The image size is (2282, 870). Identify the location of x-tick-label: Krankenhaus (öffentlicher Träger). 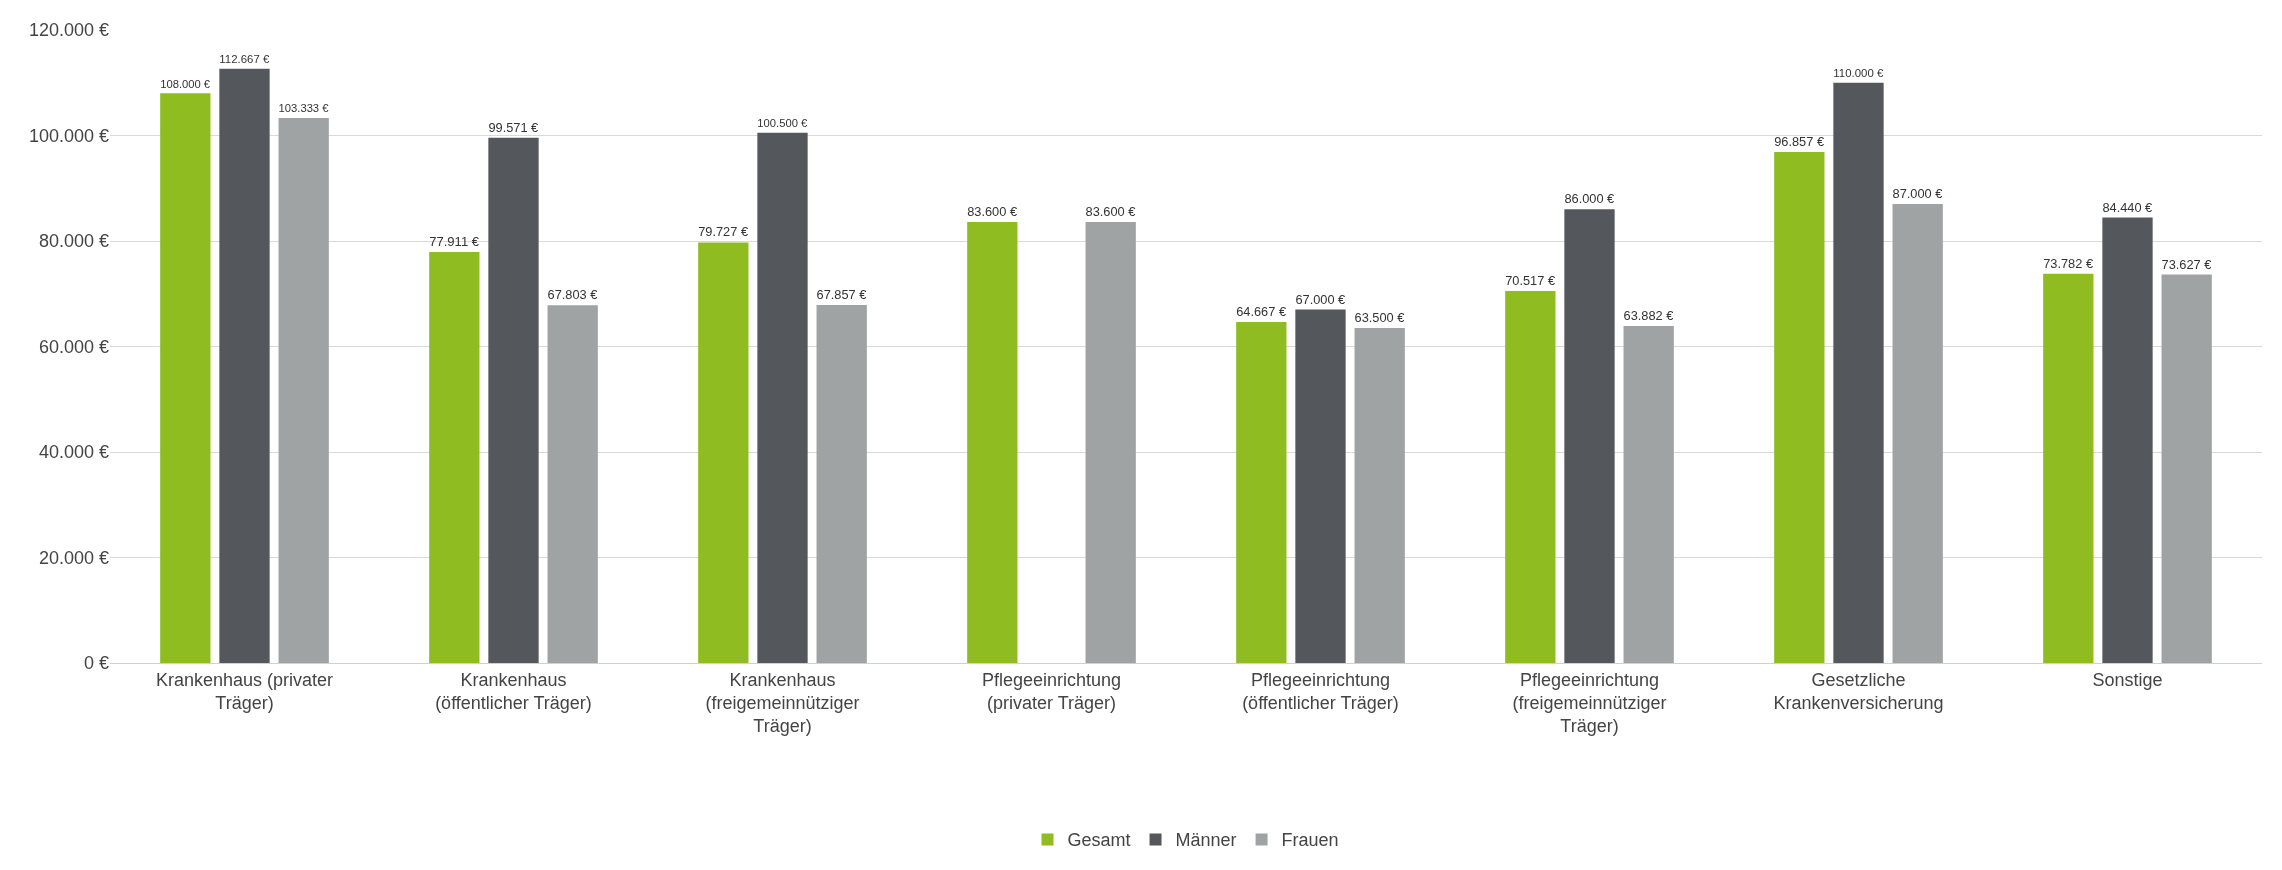
(513, 691).